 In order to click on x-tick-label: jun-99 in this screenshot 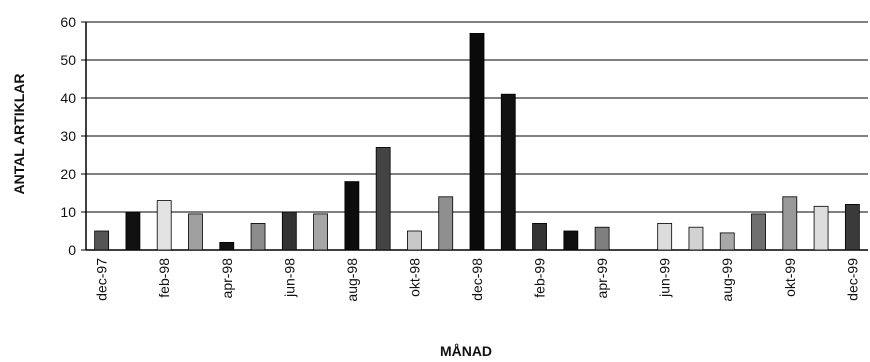, I will do `click(665, 278)`.